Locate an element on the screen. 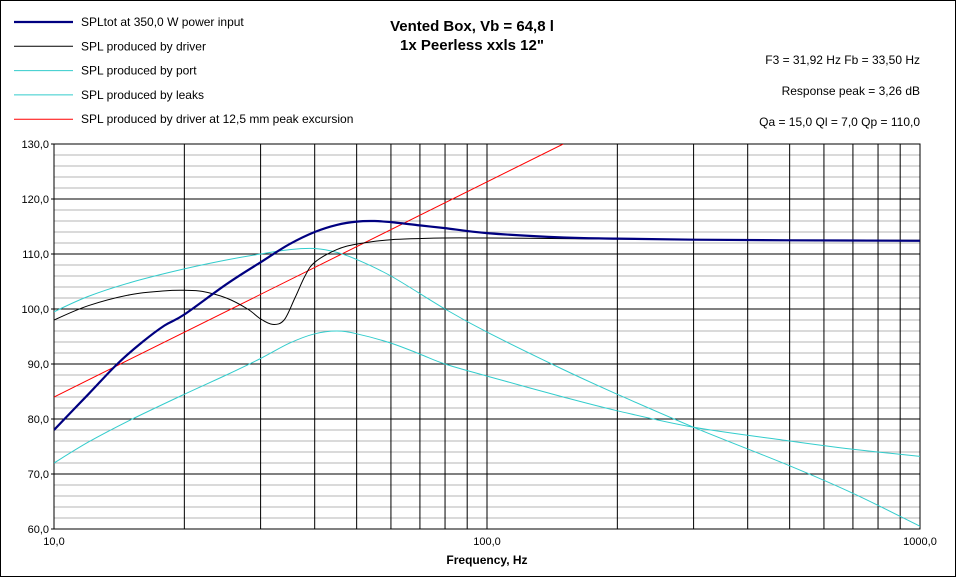 Image resolution: width=956 pixels, height=577 pixels. y-tick-label: 100,0 is located at coordinates (35, 310).